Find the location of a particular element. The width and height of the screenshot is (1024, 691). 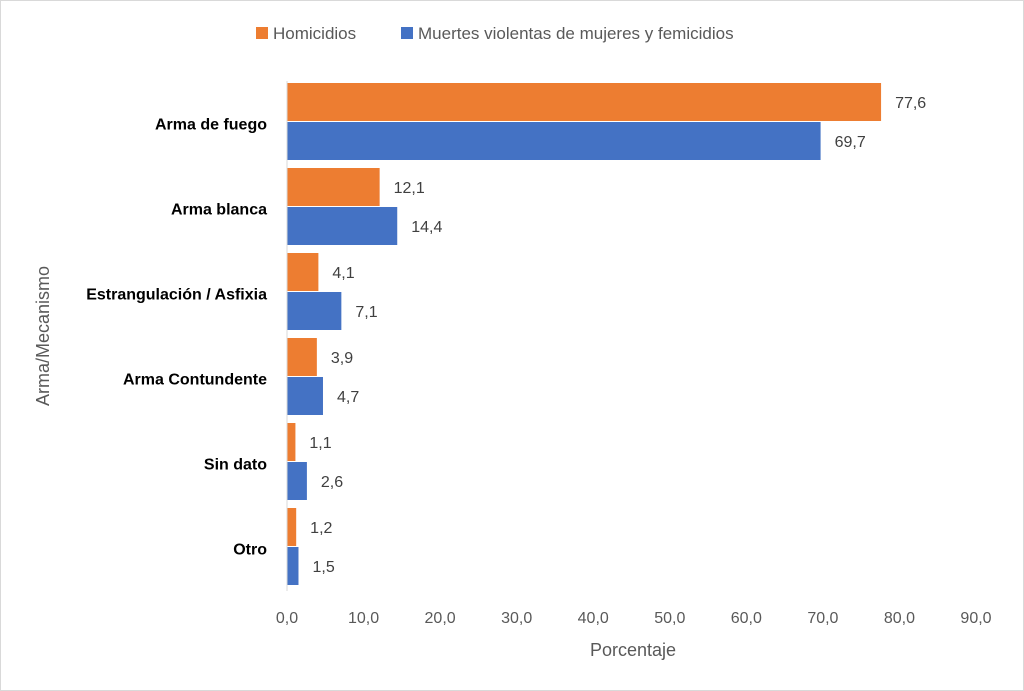

x-tick-label: 30,0 is located at coordinates (516, 618).